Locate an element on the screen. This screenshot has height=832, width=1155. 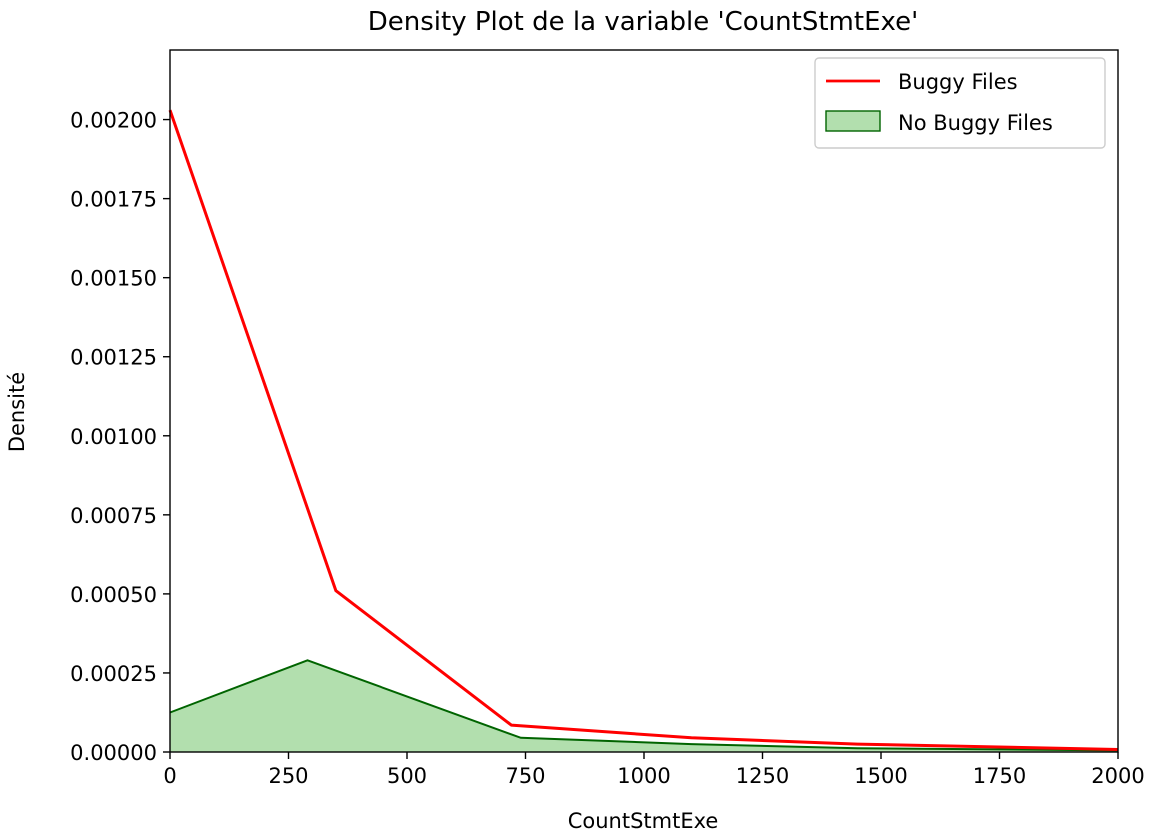
x-tick-label: 1500 is located at coordinates (880, 776).